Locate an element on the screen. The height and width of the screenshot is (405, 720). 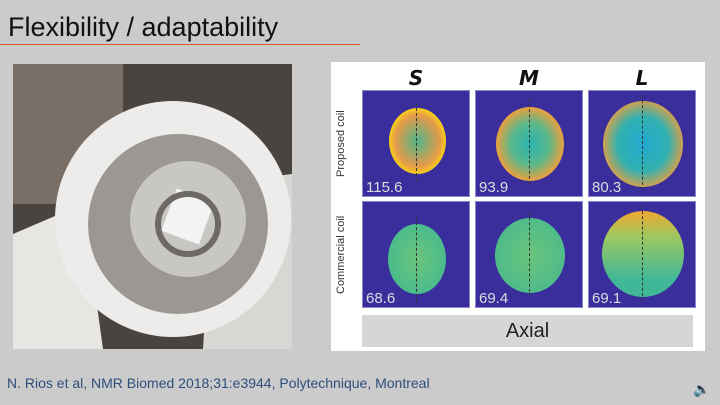
row-header-commercial: Commercial coil is located at coordinates (341, 254).